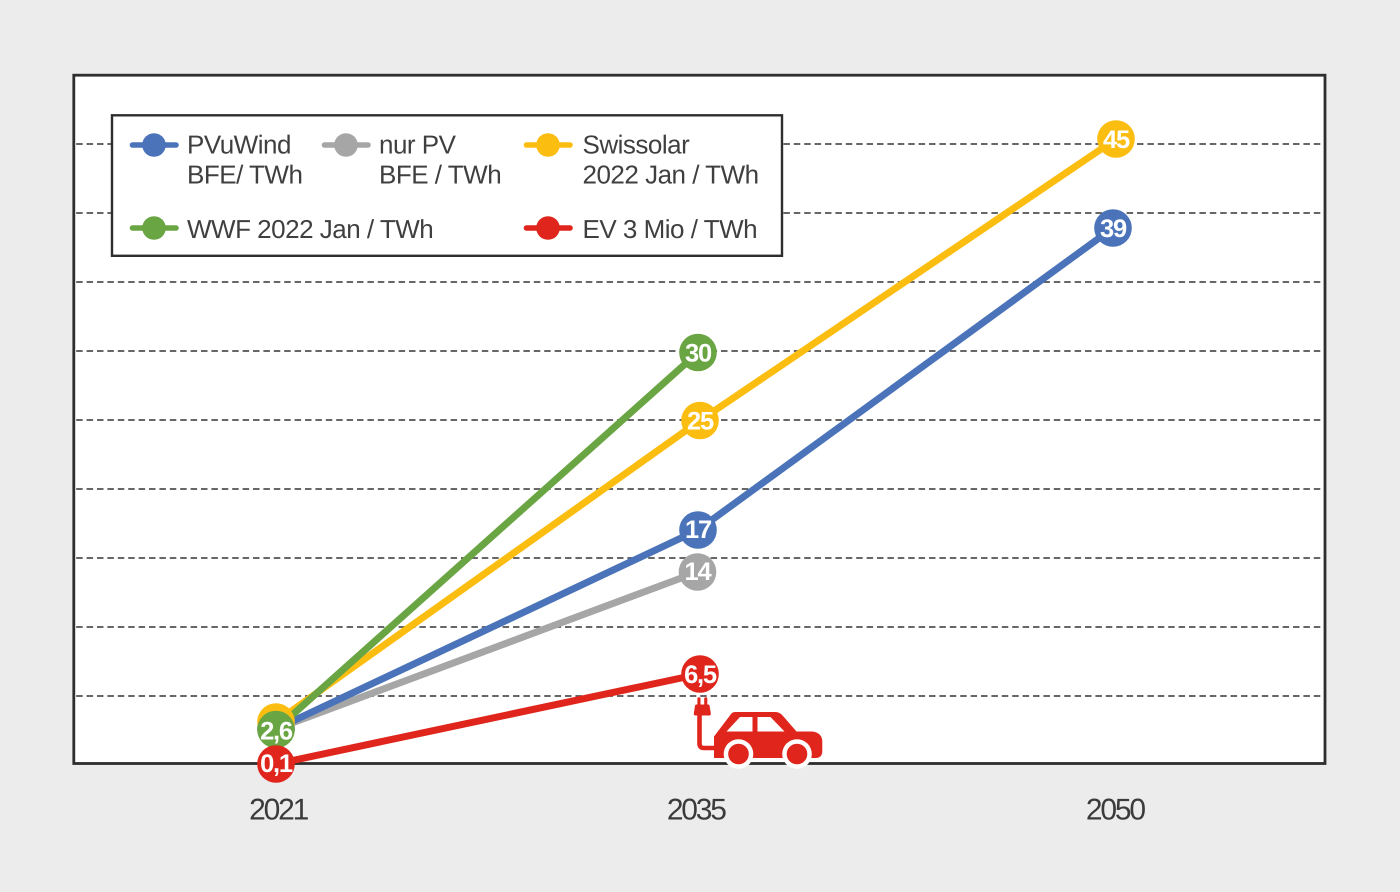 This screenshot has height=892, width=1400. I want to click on svg-text: Swissolar, so click(637, 145).